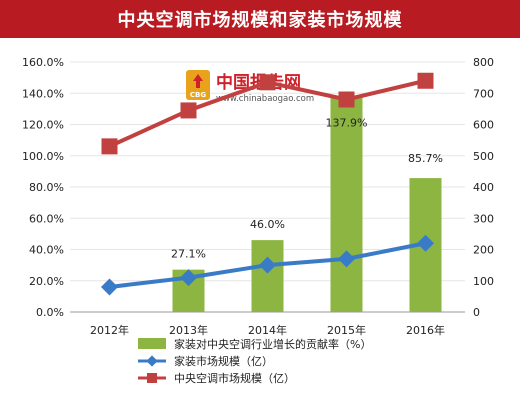 The width and height of the screenshot is (520, 408). Describe the element at coordinates (272, 344) in the screenshot. I see `legend-label: 家装对中央空调行业增长的贡献率（%）` at that location.